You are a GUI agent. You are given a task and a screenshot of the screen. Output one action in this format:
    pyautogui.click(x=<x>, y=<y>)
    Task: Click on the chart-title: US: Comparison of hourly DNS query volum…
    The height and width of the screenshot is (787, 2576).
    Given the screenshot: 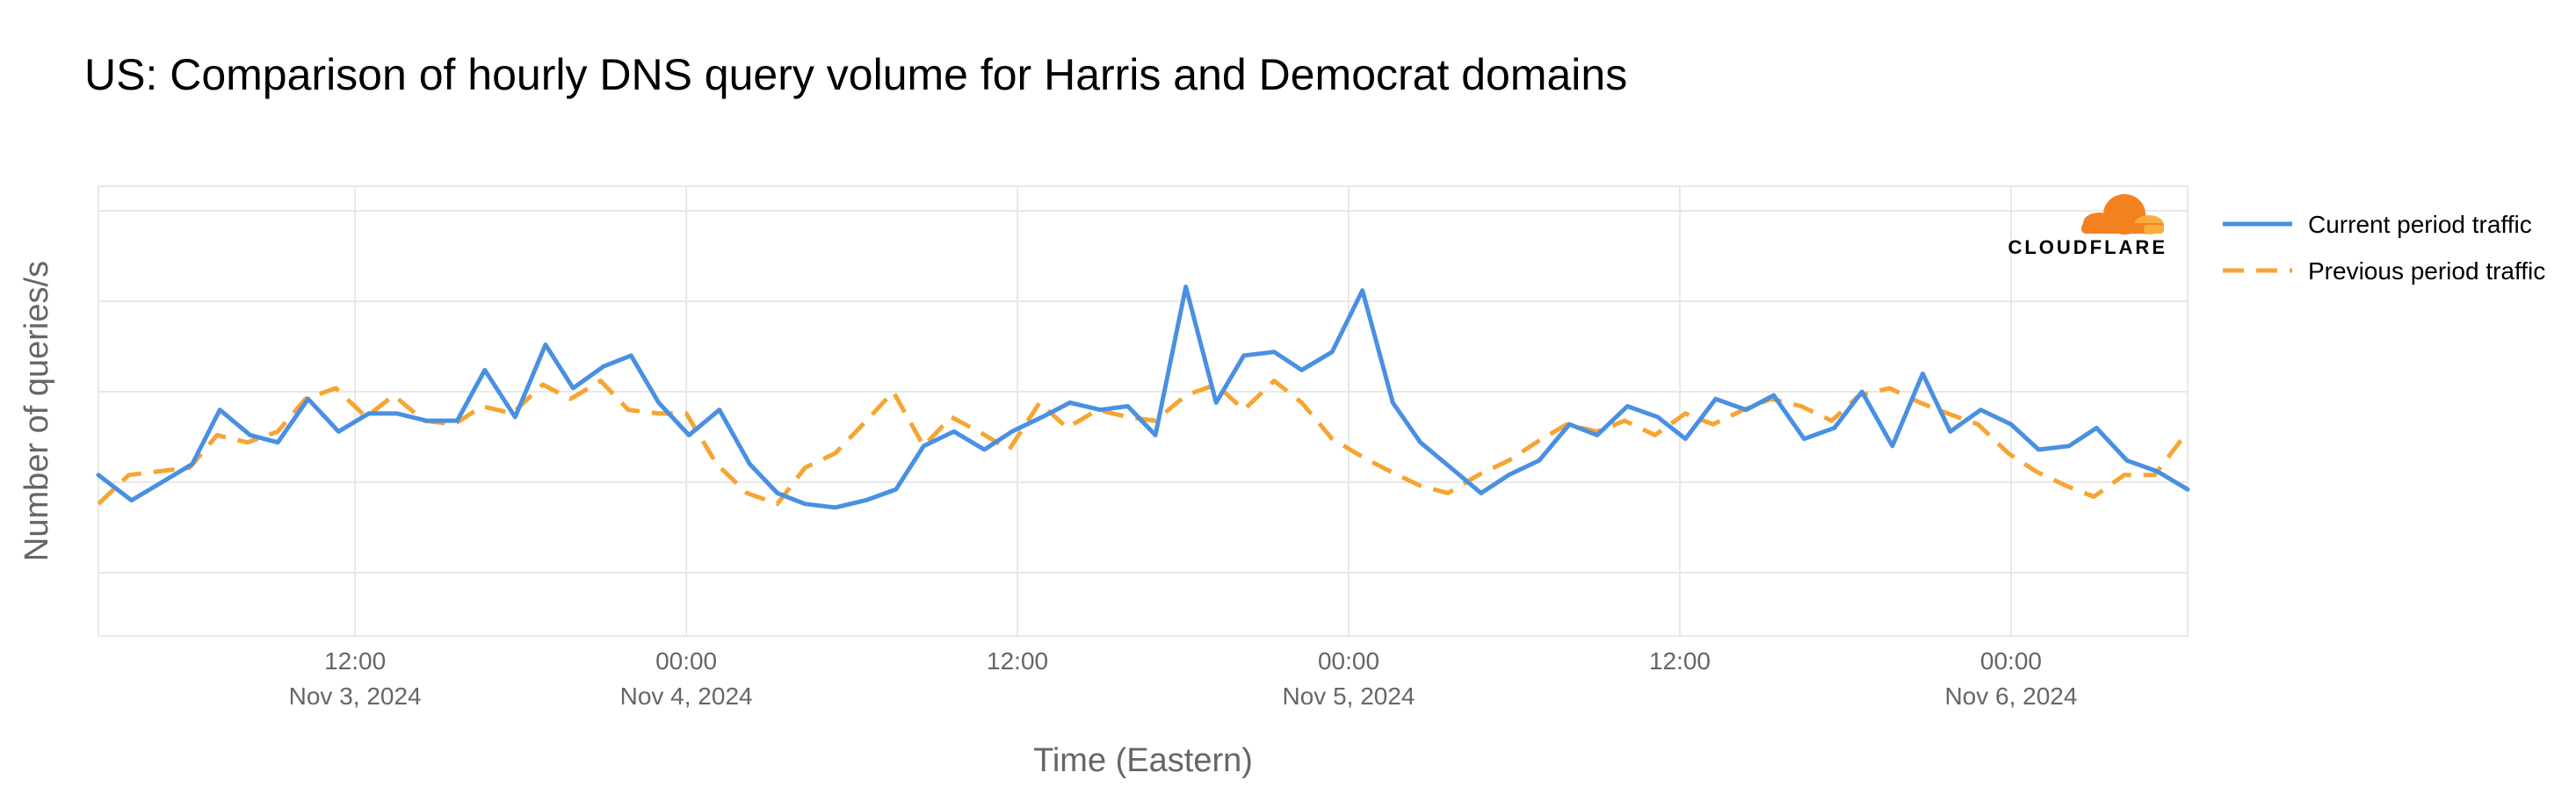 What is the action you would take?
    pyautogui.click(x=856, y=74)
    